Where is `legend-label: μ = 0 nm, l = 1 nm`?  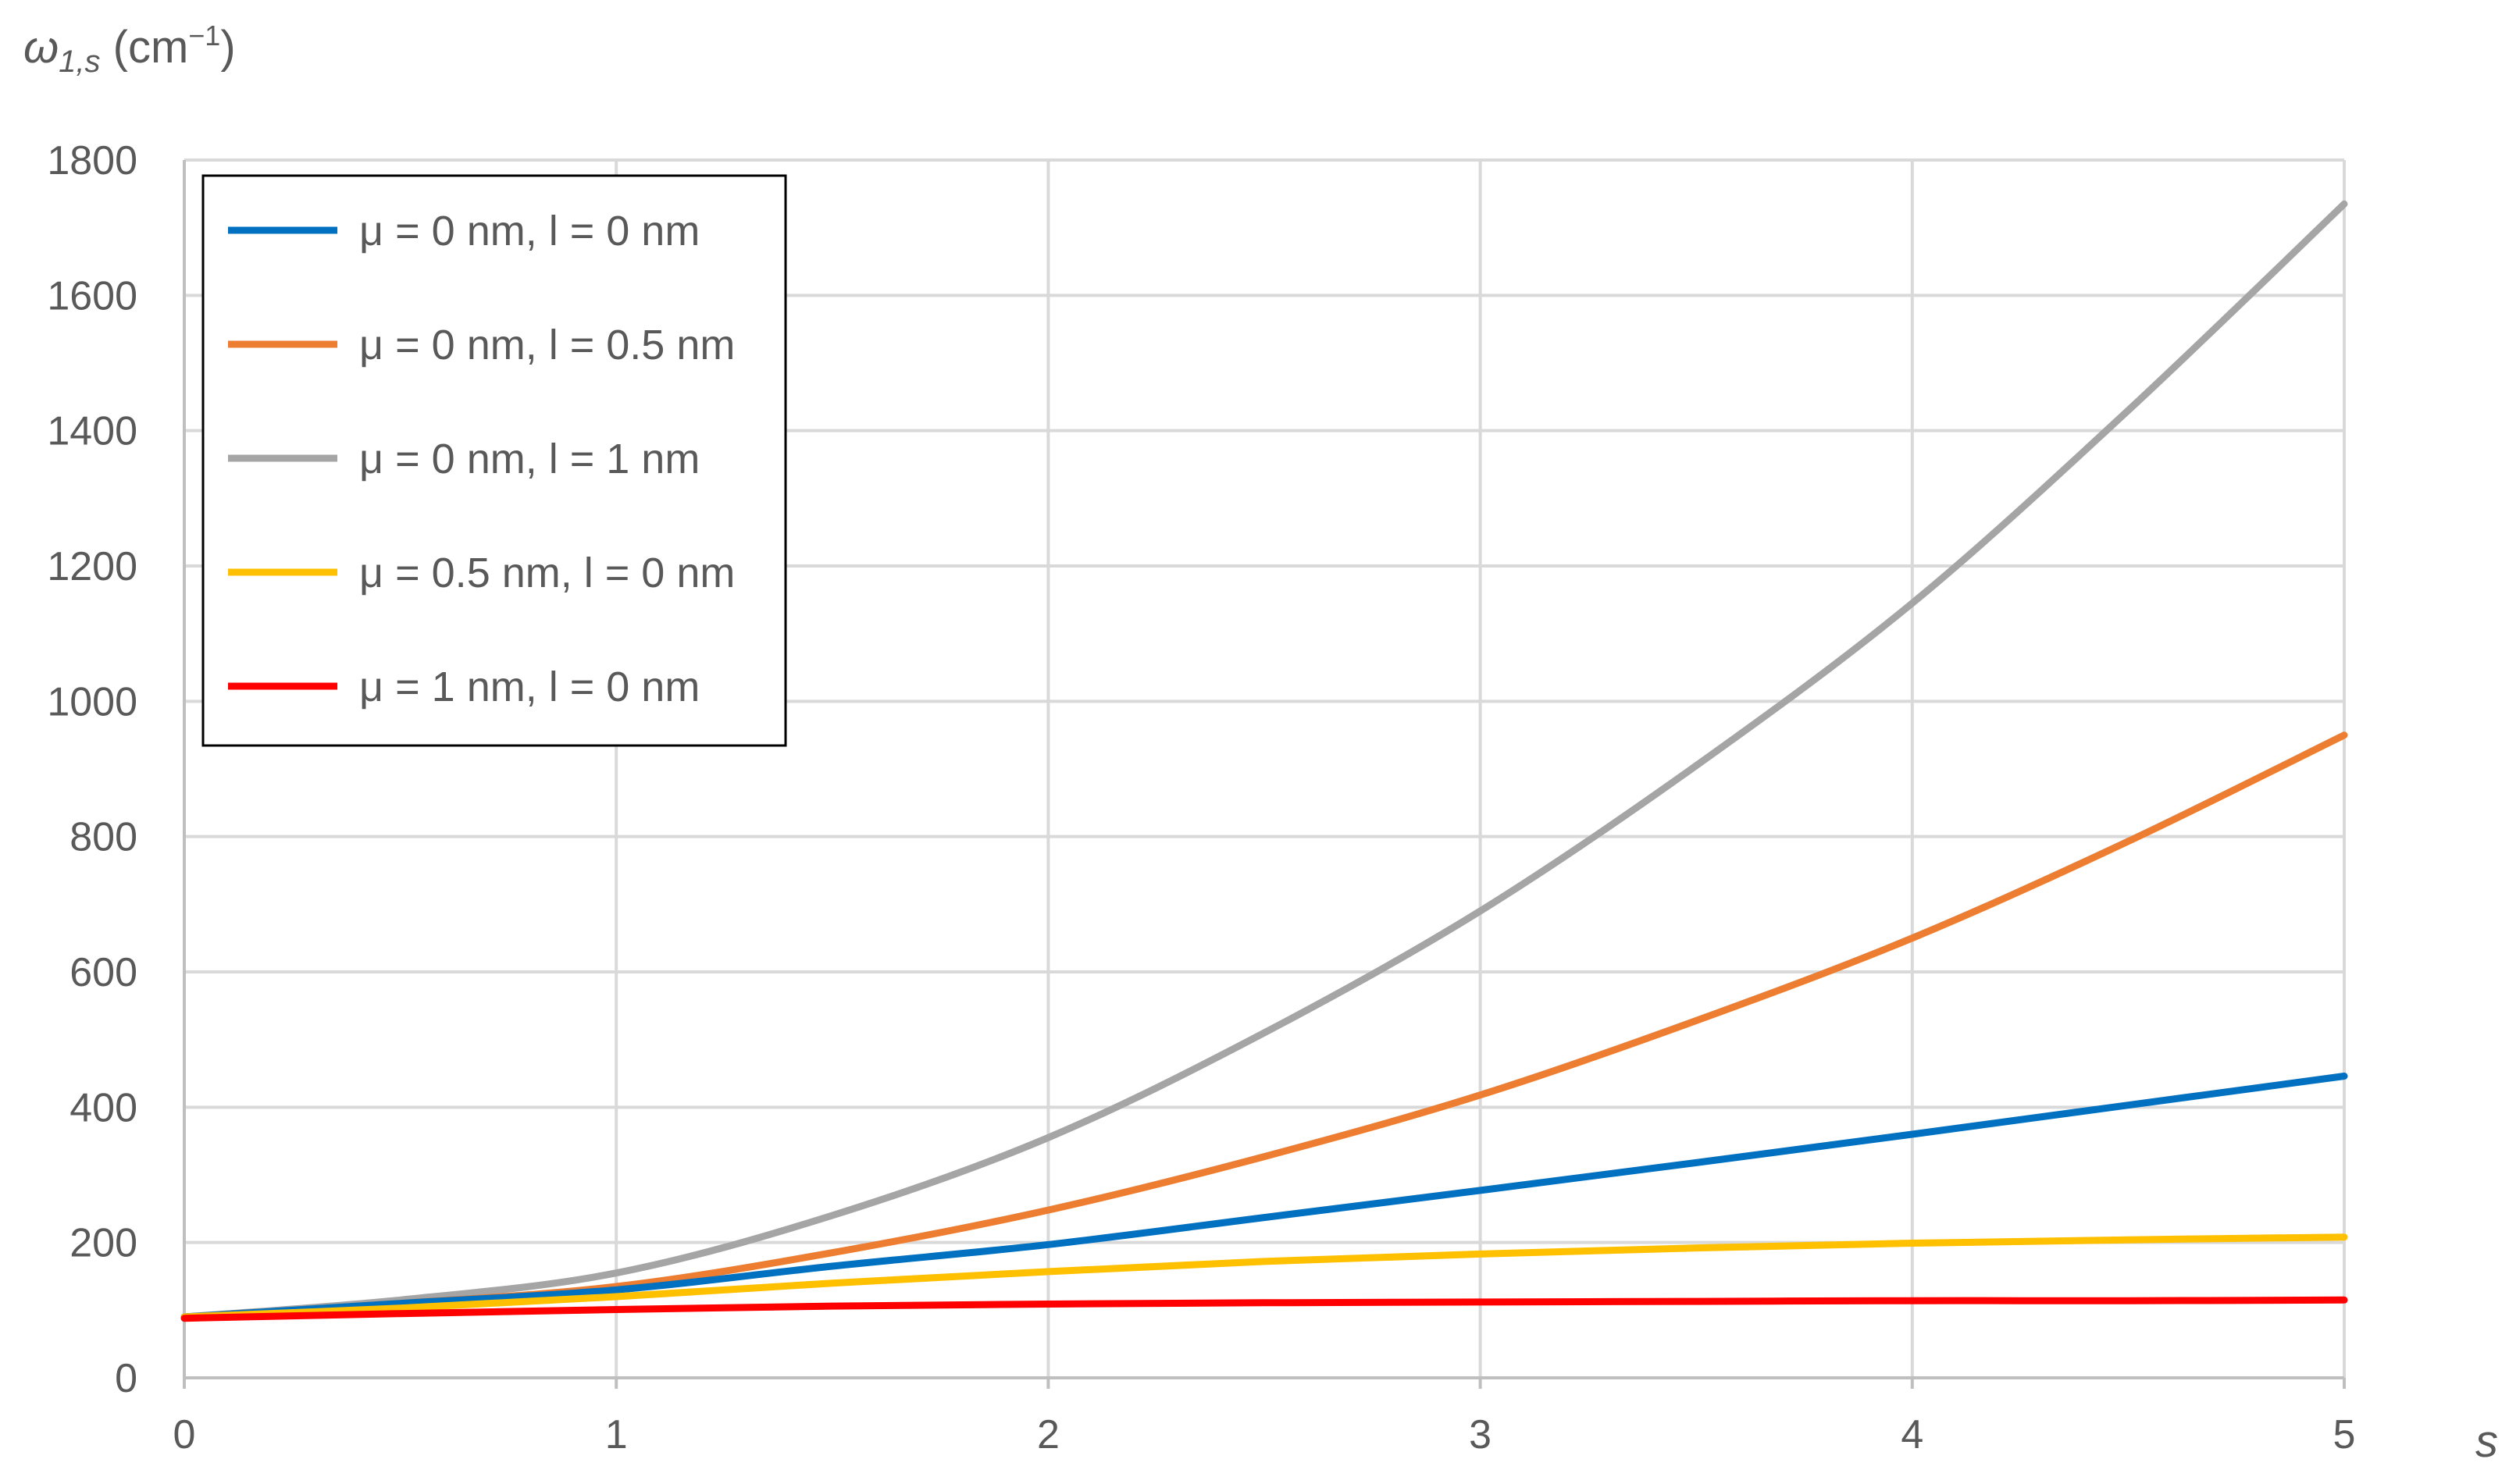
legend-label: μ = 0 nm, l = 1 nm is located at coordinates (529, 459).